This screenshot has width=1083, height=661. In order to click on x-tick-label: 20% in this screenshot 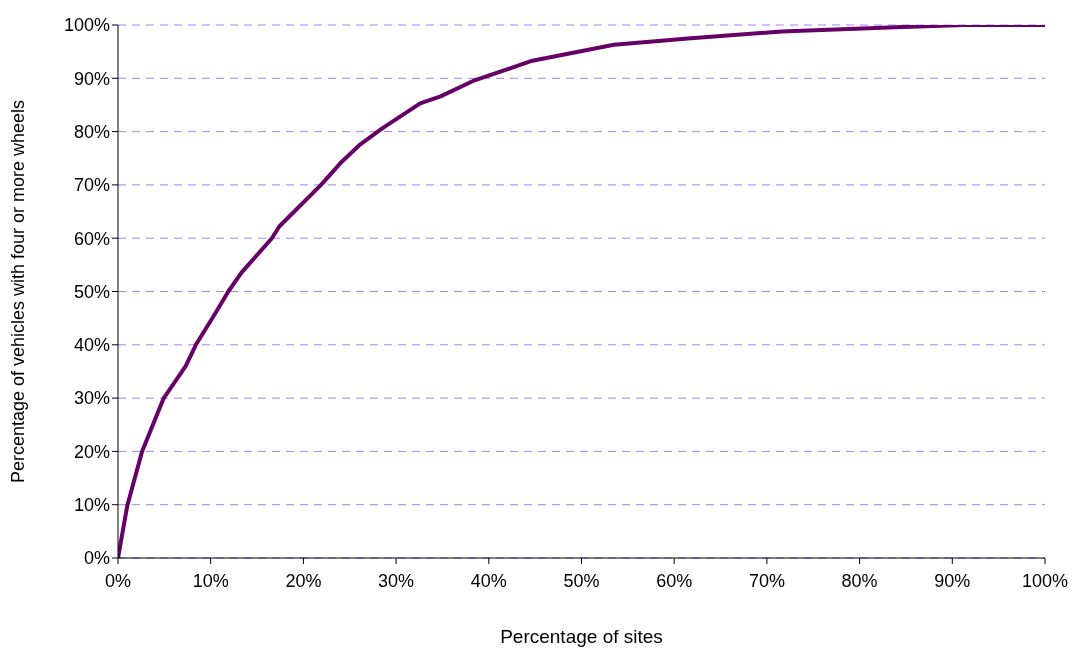, I will do `click(303, 580)`.